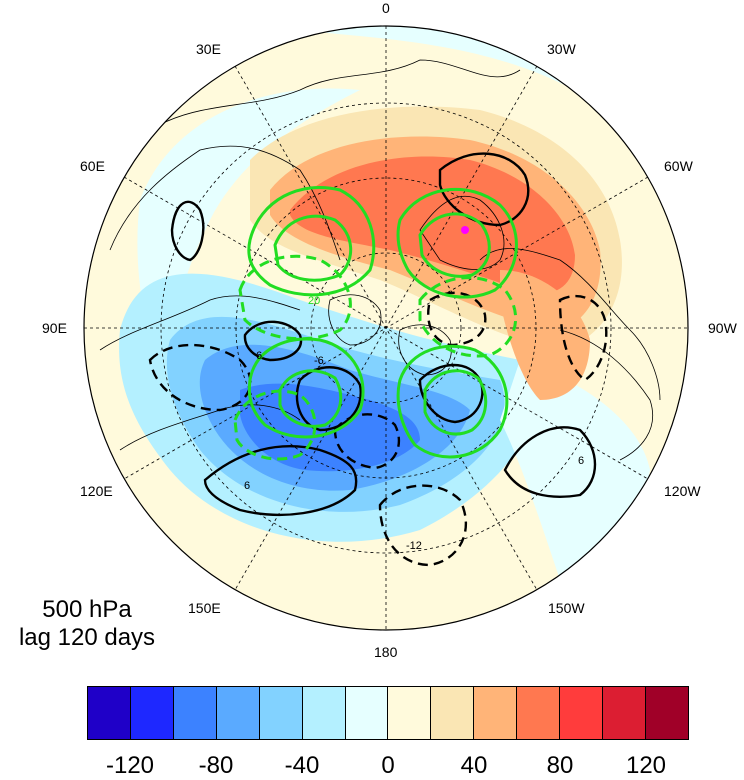 This screenshot has height=780, width=744. What do you see at coordinates (682, 491) in the screenshot?
I see `lon-label-120w: 120W` at bounding box center [682, 491].